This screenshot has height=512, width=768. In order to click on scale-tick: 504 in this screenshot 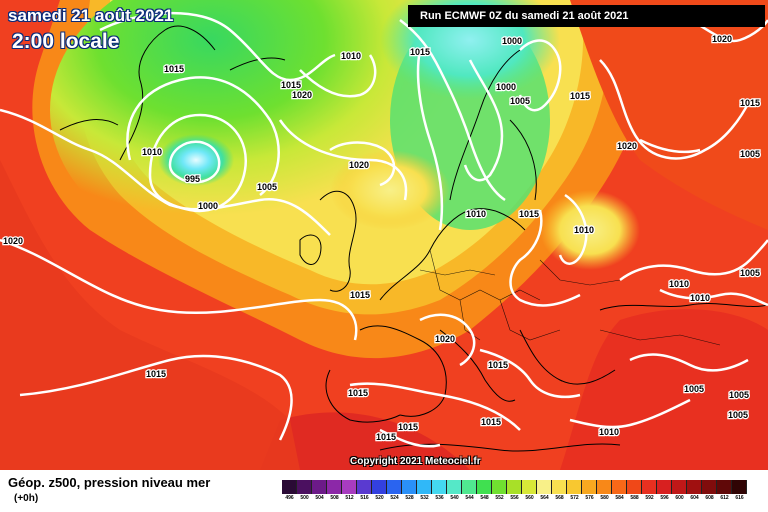, I will do `click(319, 498)`.